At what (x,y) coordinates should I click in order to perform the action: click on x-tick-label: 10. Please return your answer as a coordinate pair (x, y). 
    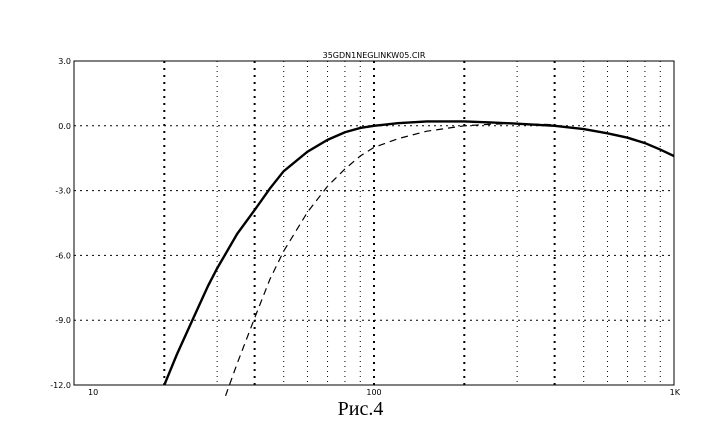
    Looking at the image, I should click on (93, 392).